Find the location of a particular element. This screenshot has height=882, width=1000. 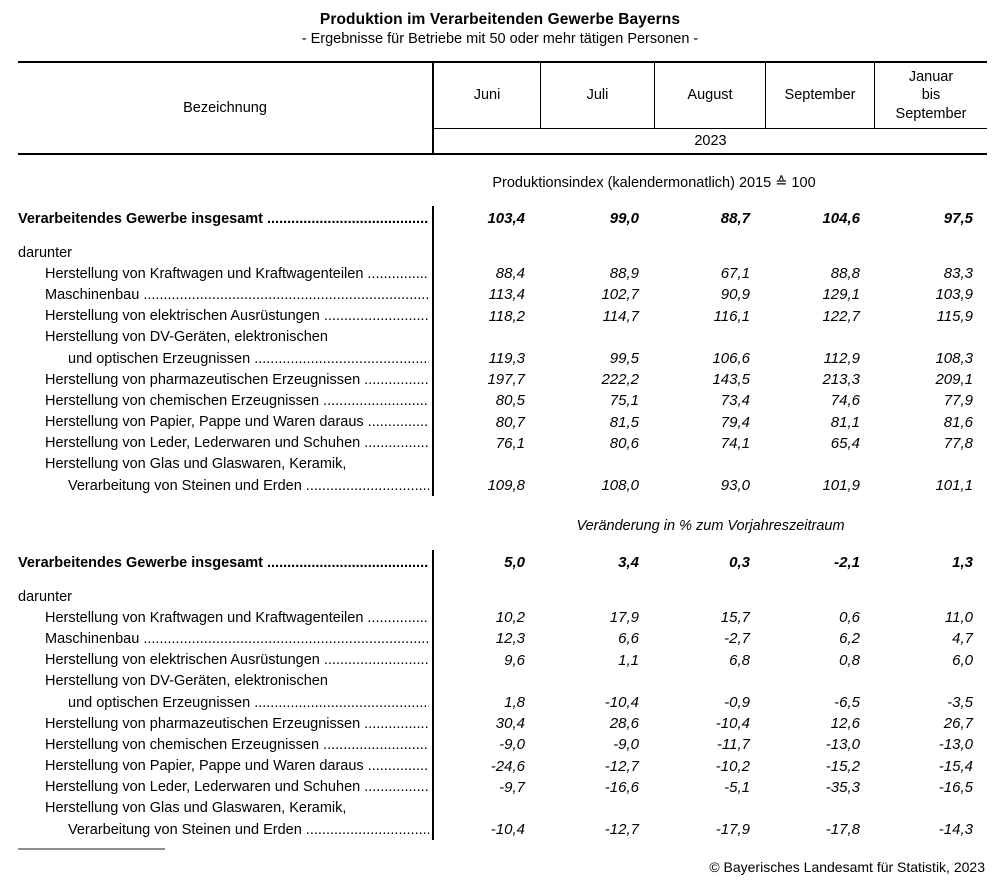

month-column-header: Juni is located at coordinates (487, 95).